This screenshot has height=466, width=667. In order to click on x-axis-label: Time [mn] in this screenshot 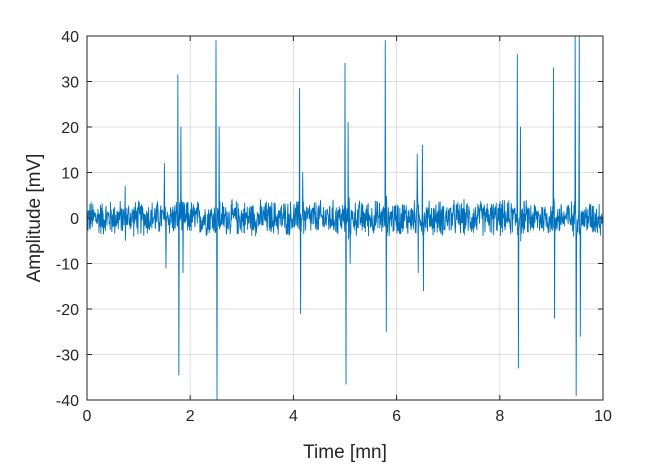, I will do `click(345, 452)`.